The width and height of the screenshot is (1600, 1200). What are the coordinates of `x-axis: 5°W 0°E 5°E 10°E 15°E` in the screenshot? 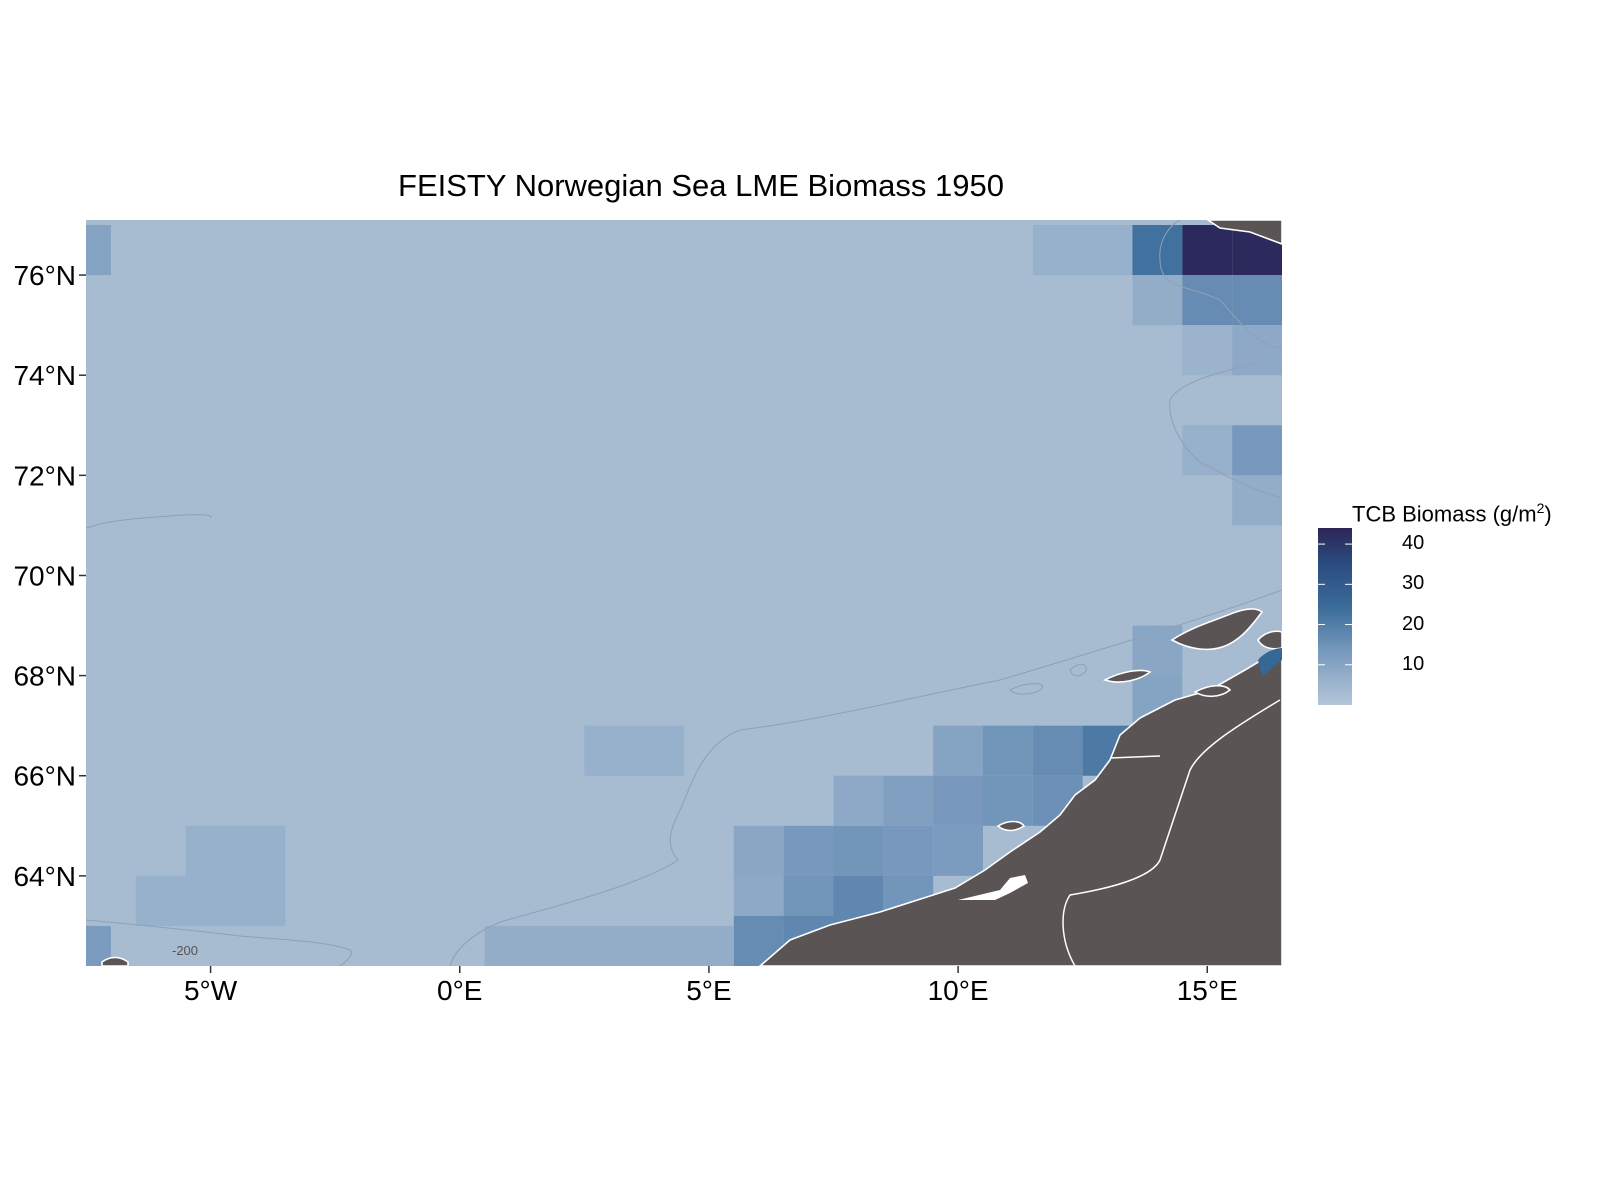 It's located at (711, 986).